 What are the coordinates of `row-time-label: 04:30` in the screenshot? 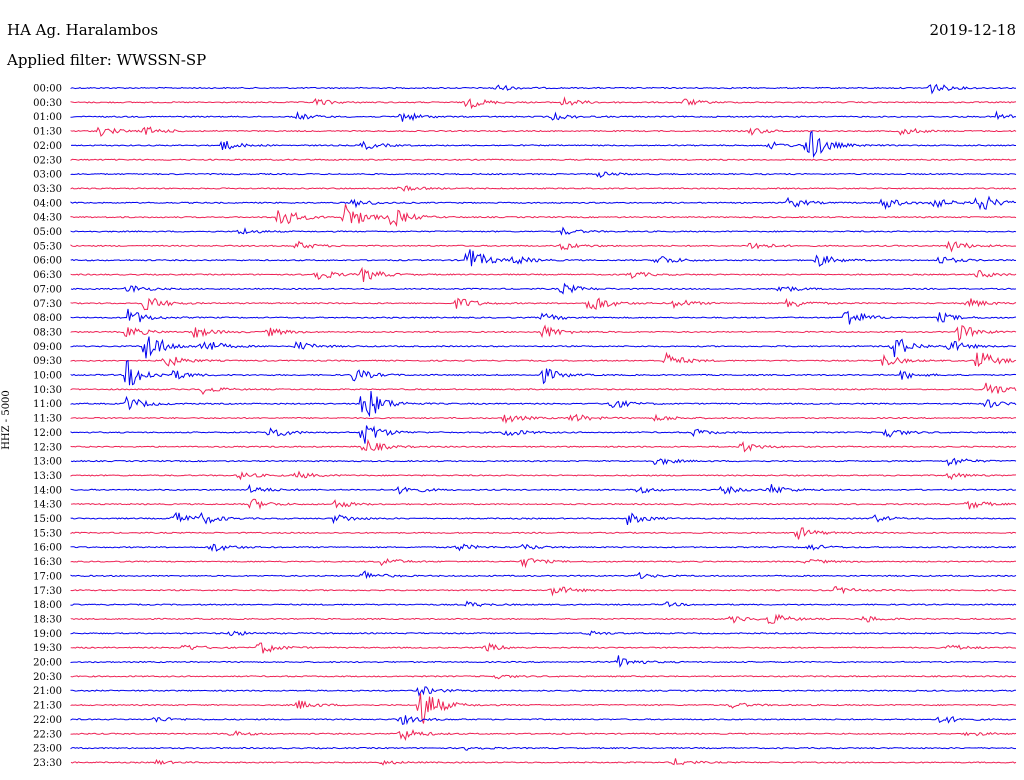 It's located at (47, 218).